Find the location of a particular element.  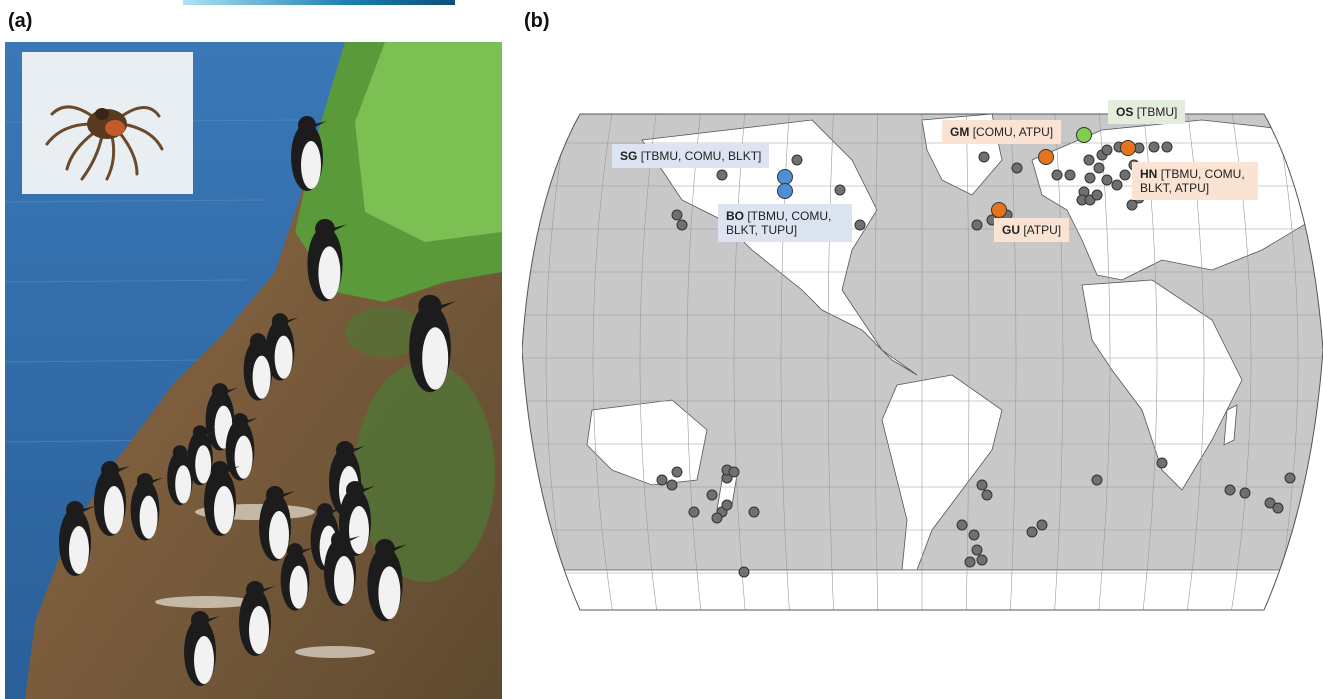

top-color-strip is located at coordinates (319, 2).